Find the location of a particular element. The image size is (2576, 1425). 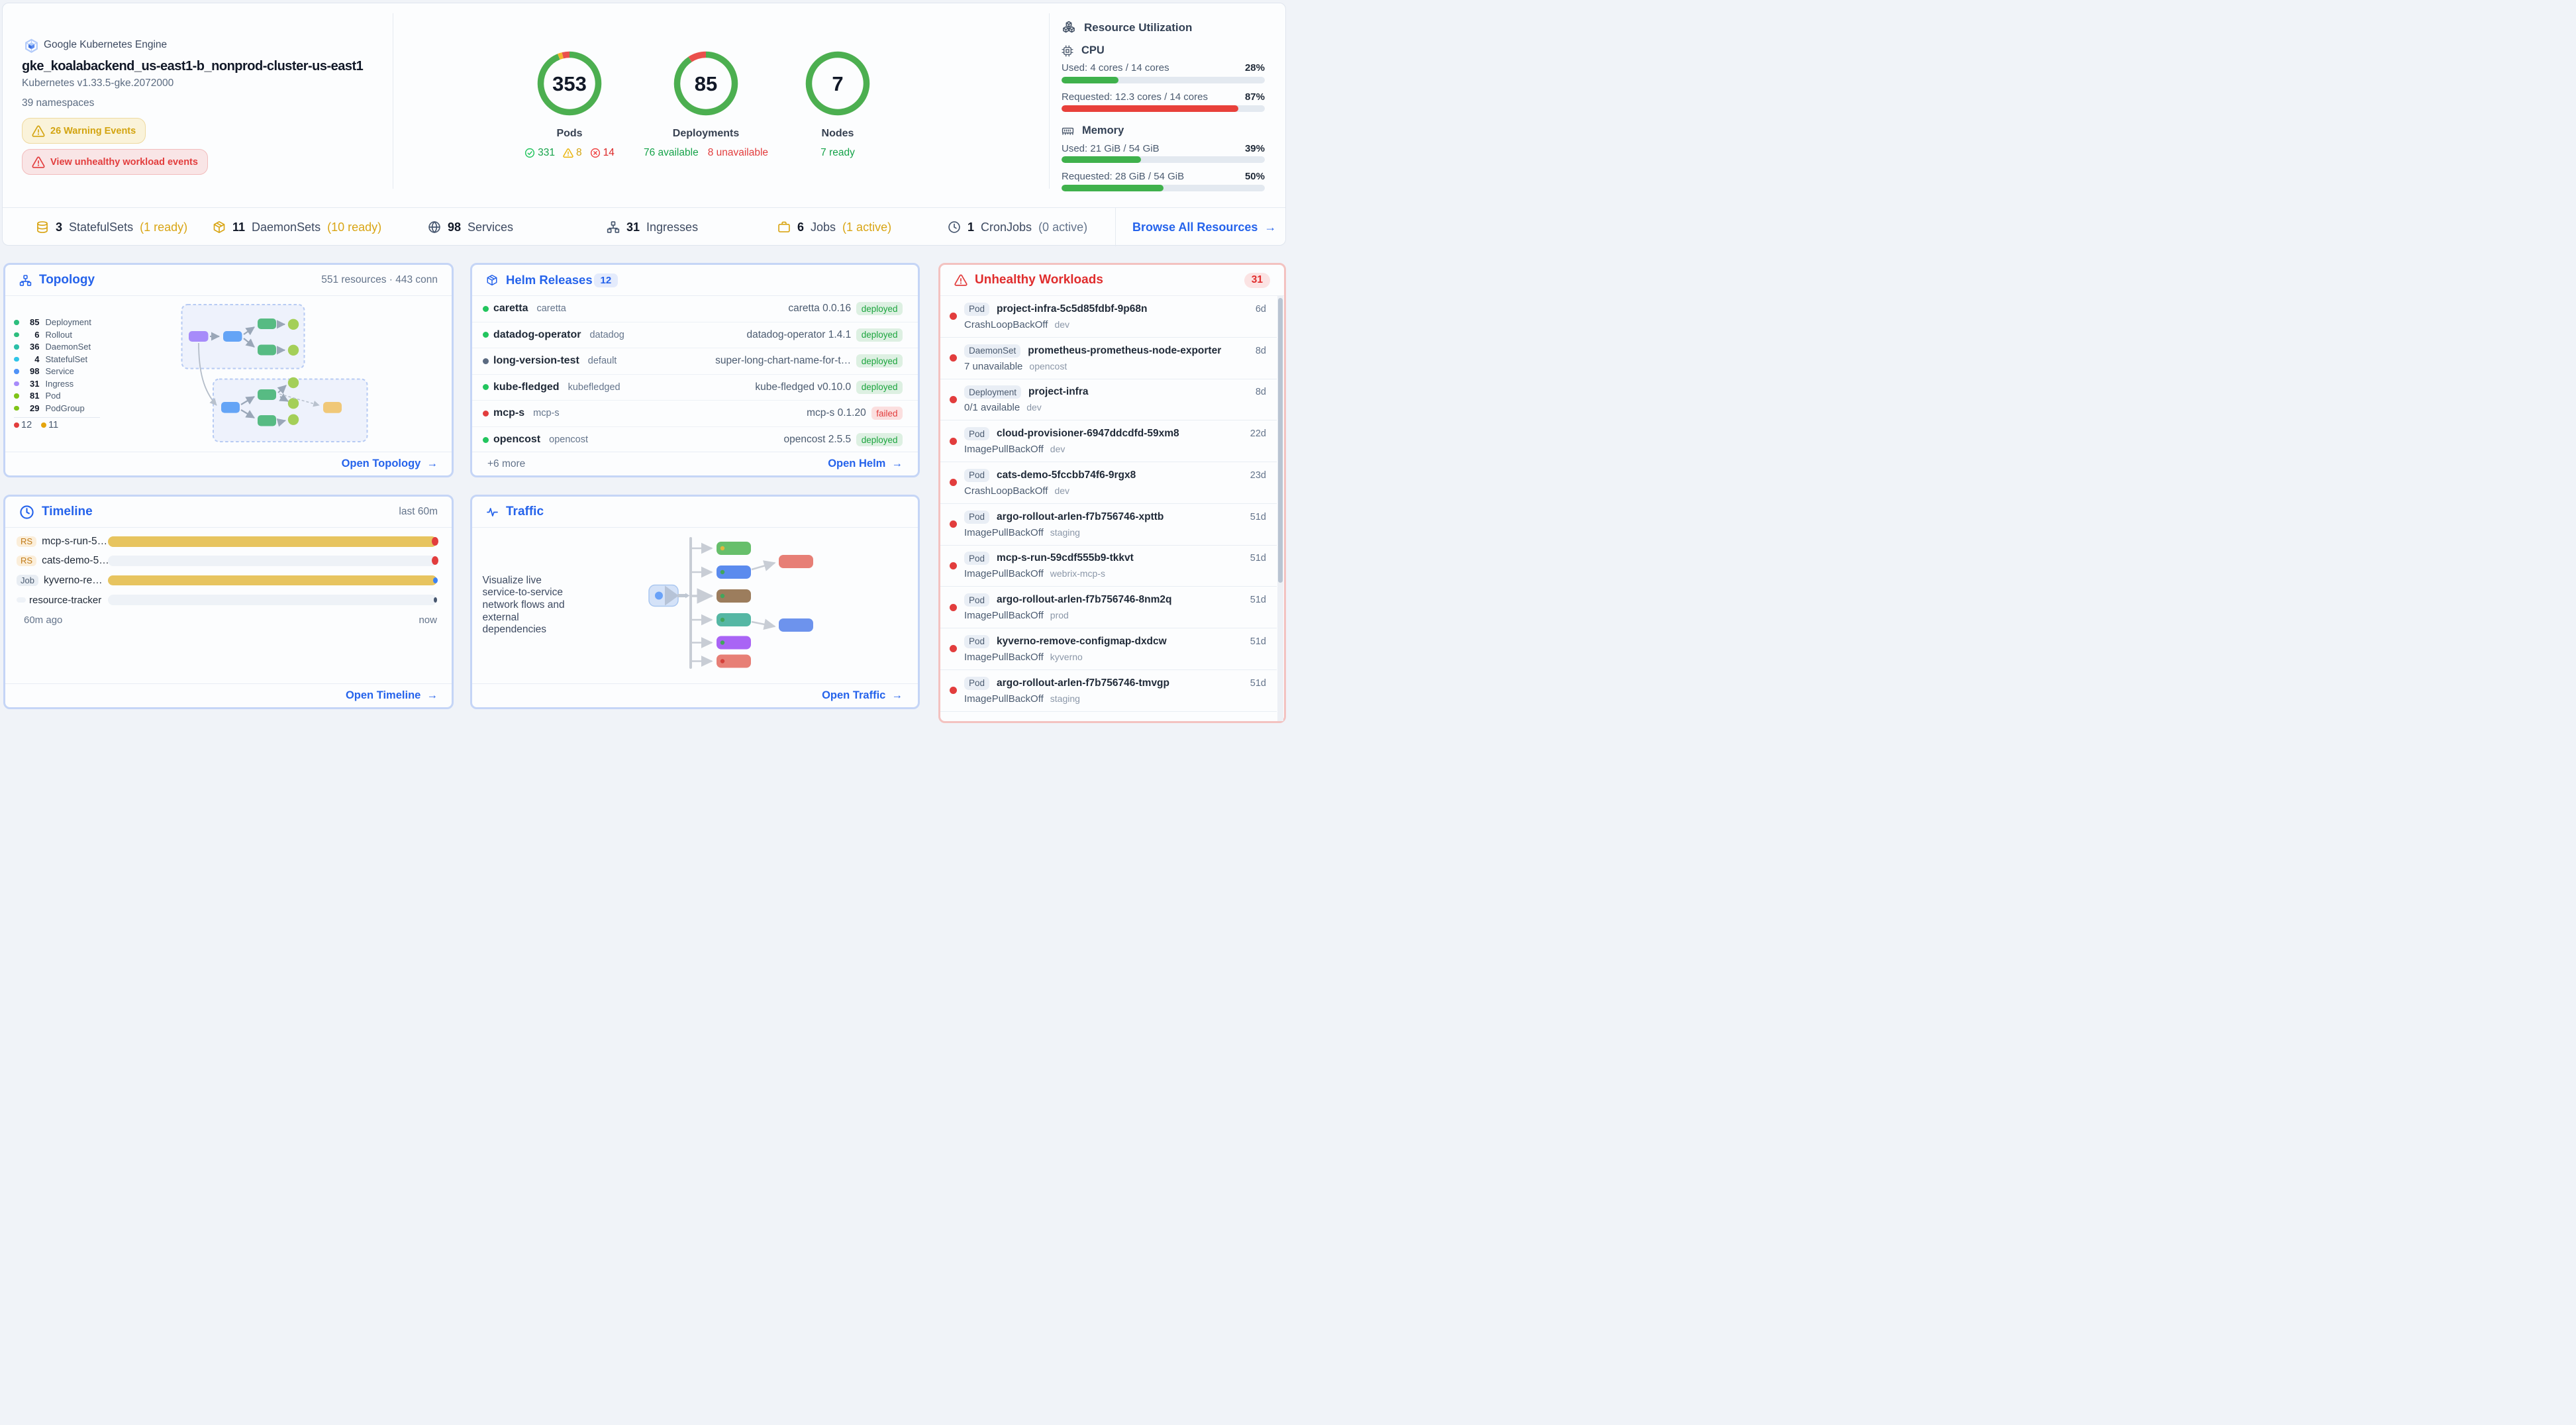

svg-text: 7 is located at coordinates (837, 83).